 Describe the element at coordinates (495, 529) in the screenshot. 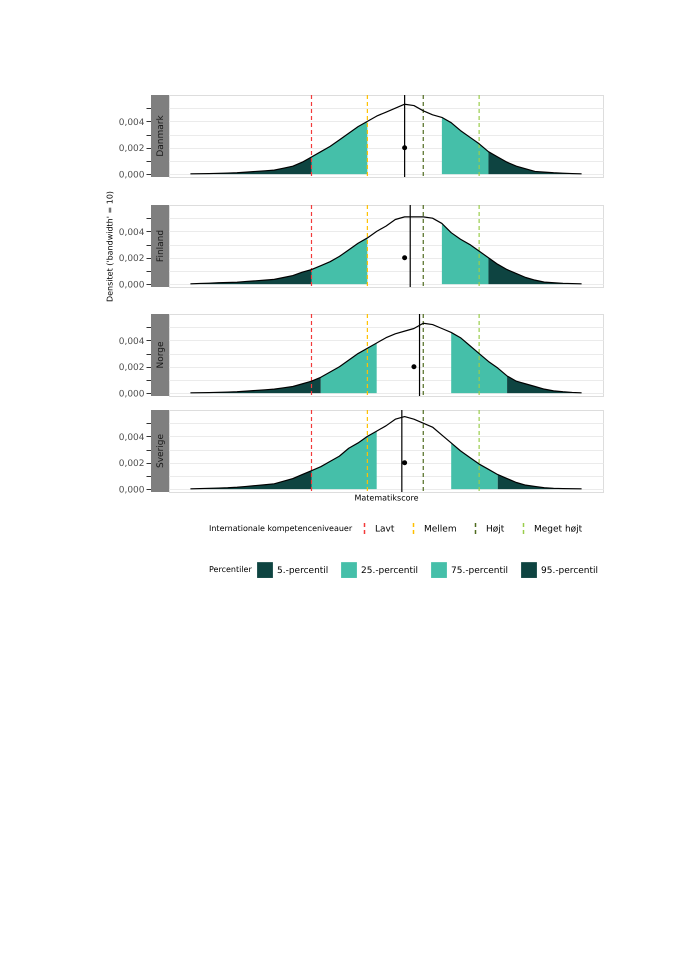

I see `text: Højt` at that location.